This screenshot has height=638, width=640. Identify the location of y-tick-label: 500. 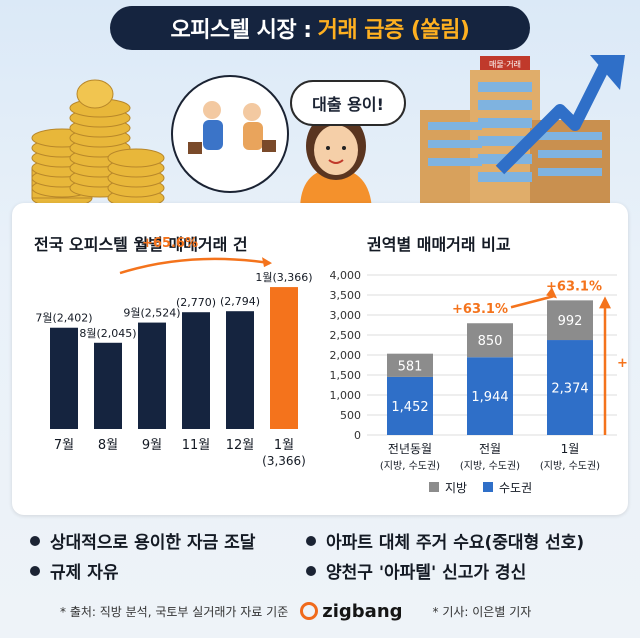
(350, 415).